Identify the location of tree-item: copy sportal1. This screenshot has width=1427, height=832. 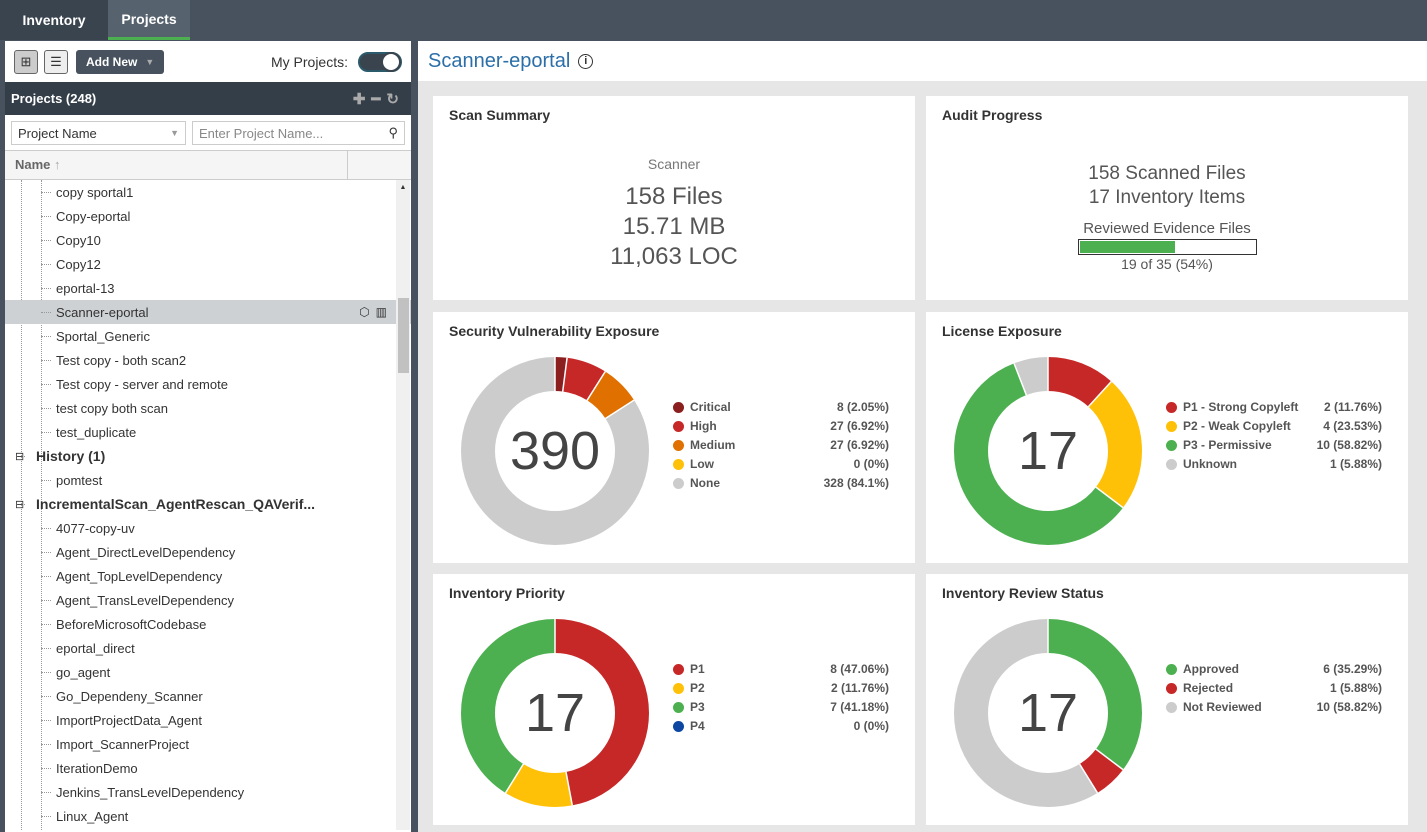
(208, 192).